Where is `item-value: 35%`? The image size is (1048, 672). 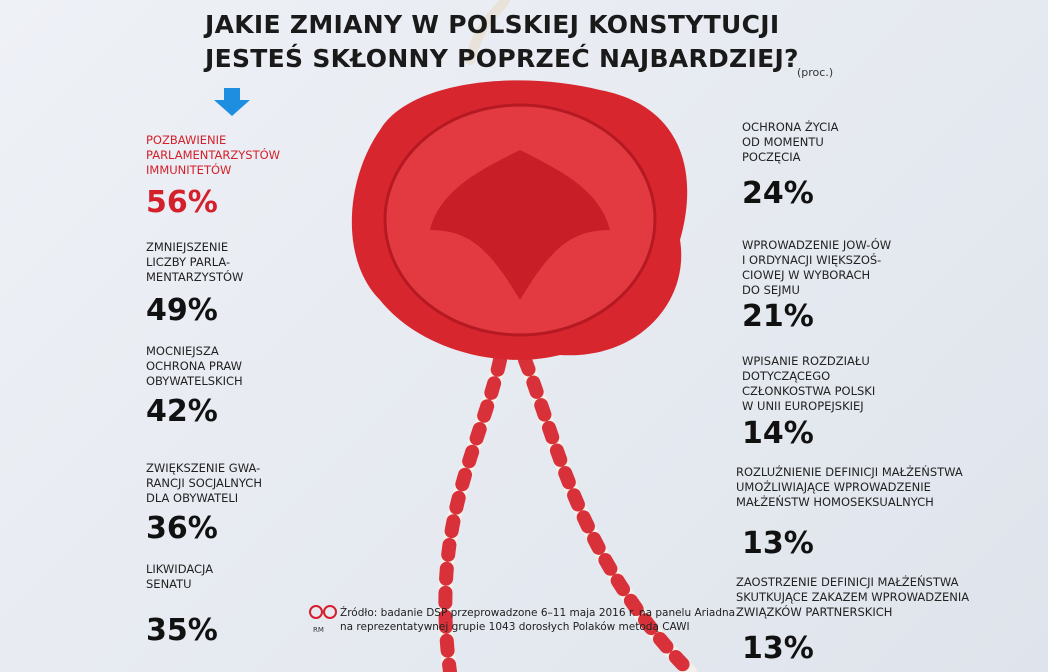 item-value: 35% is located at coordinates (182, 630).